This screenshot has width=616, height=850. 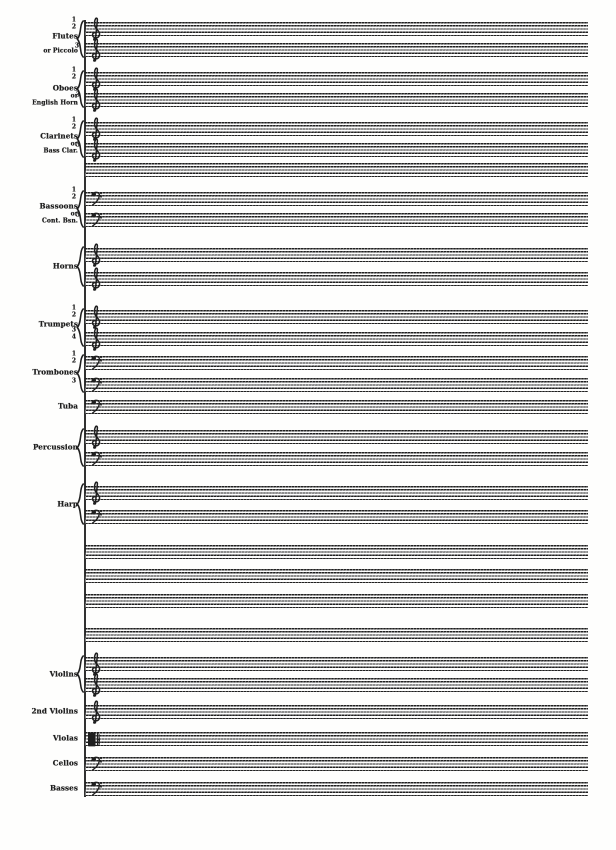 I want to click on staff-oboe-3-english-horn, so click(x=336, y=100).